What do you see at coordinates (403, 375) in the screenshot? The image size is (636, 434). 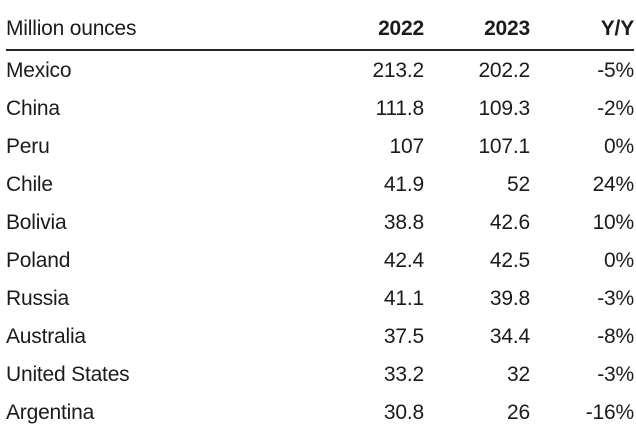 I see `value-2022-cell: 33.2` at bounding box center [403, 375].